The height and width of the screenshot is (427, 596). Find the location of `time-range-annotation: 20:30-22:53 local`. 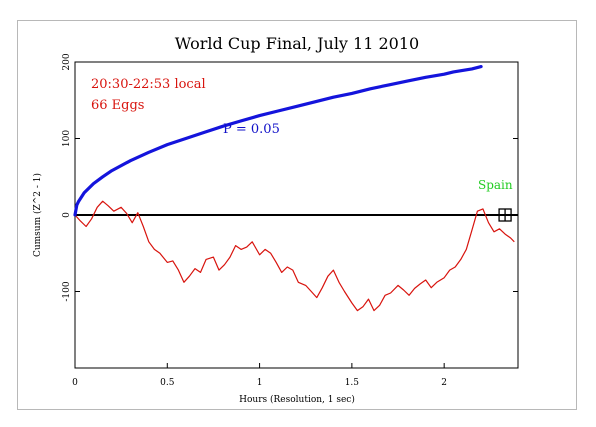

time-range-annotation: 20:30-22:53 local is located at coordinates (148, 84).